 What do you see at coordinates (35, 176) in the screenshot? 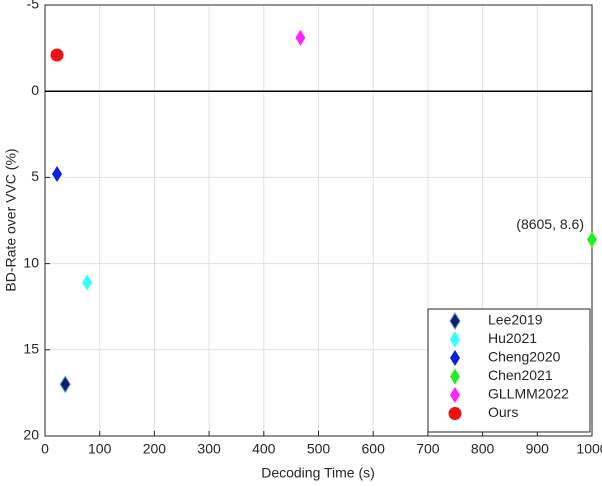
I see `y-tick-label: 5` at bounding box center [35, 176].